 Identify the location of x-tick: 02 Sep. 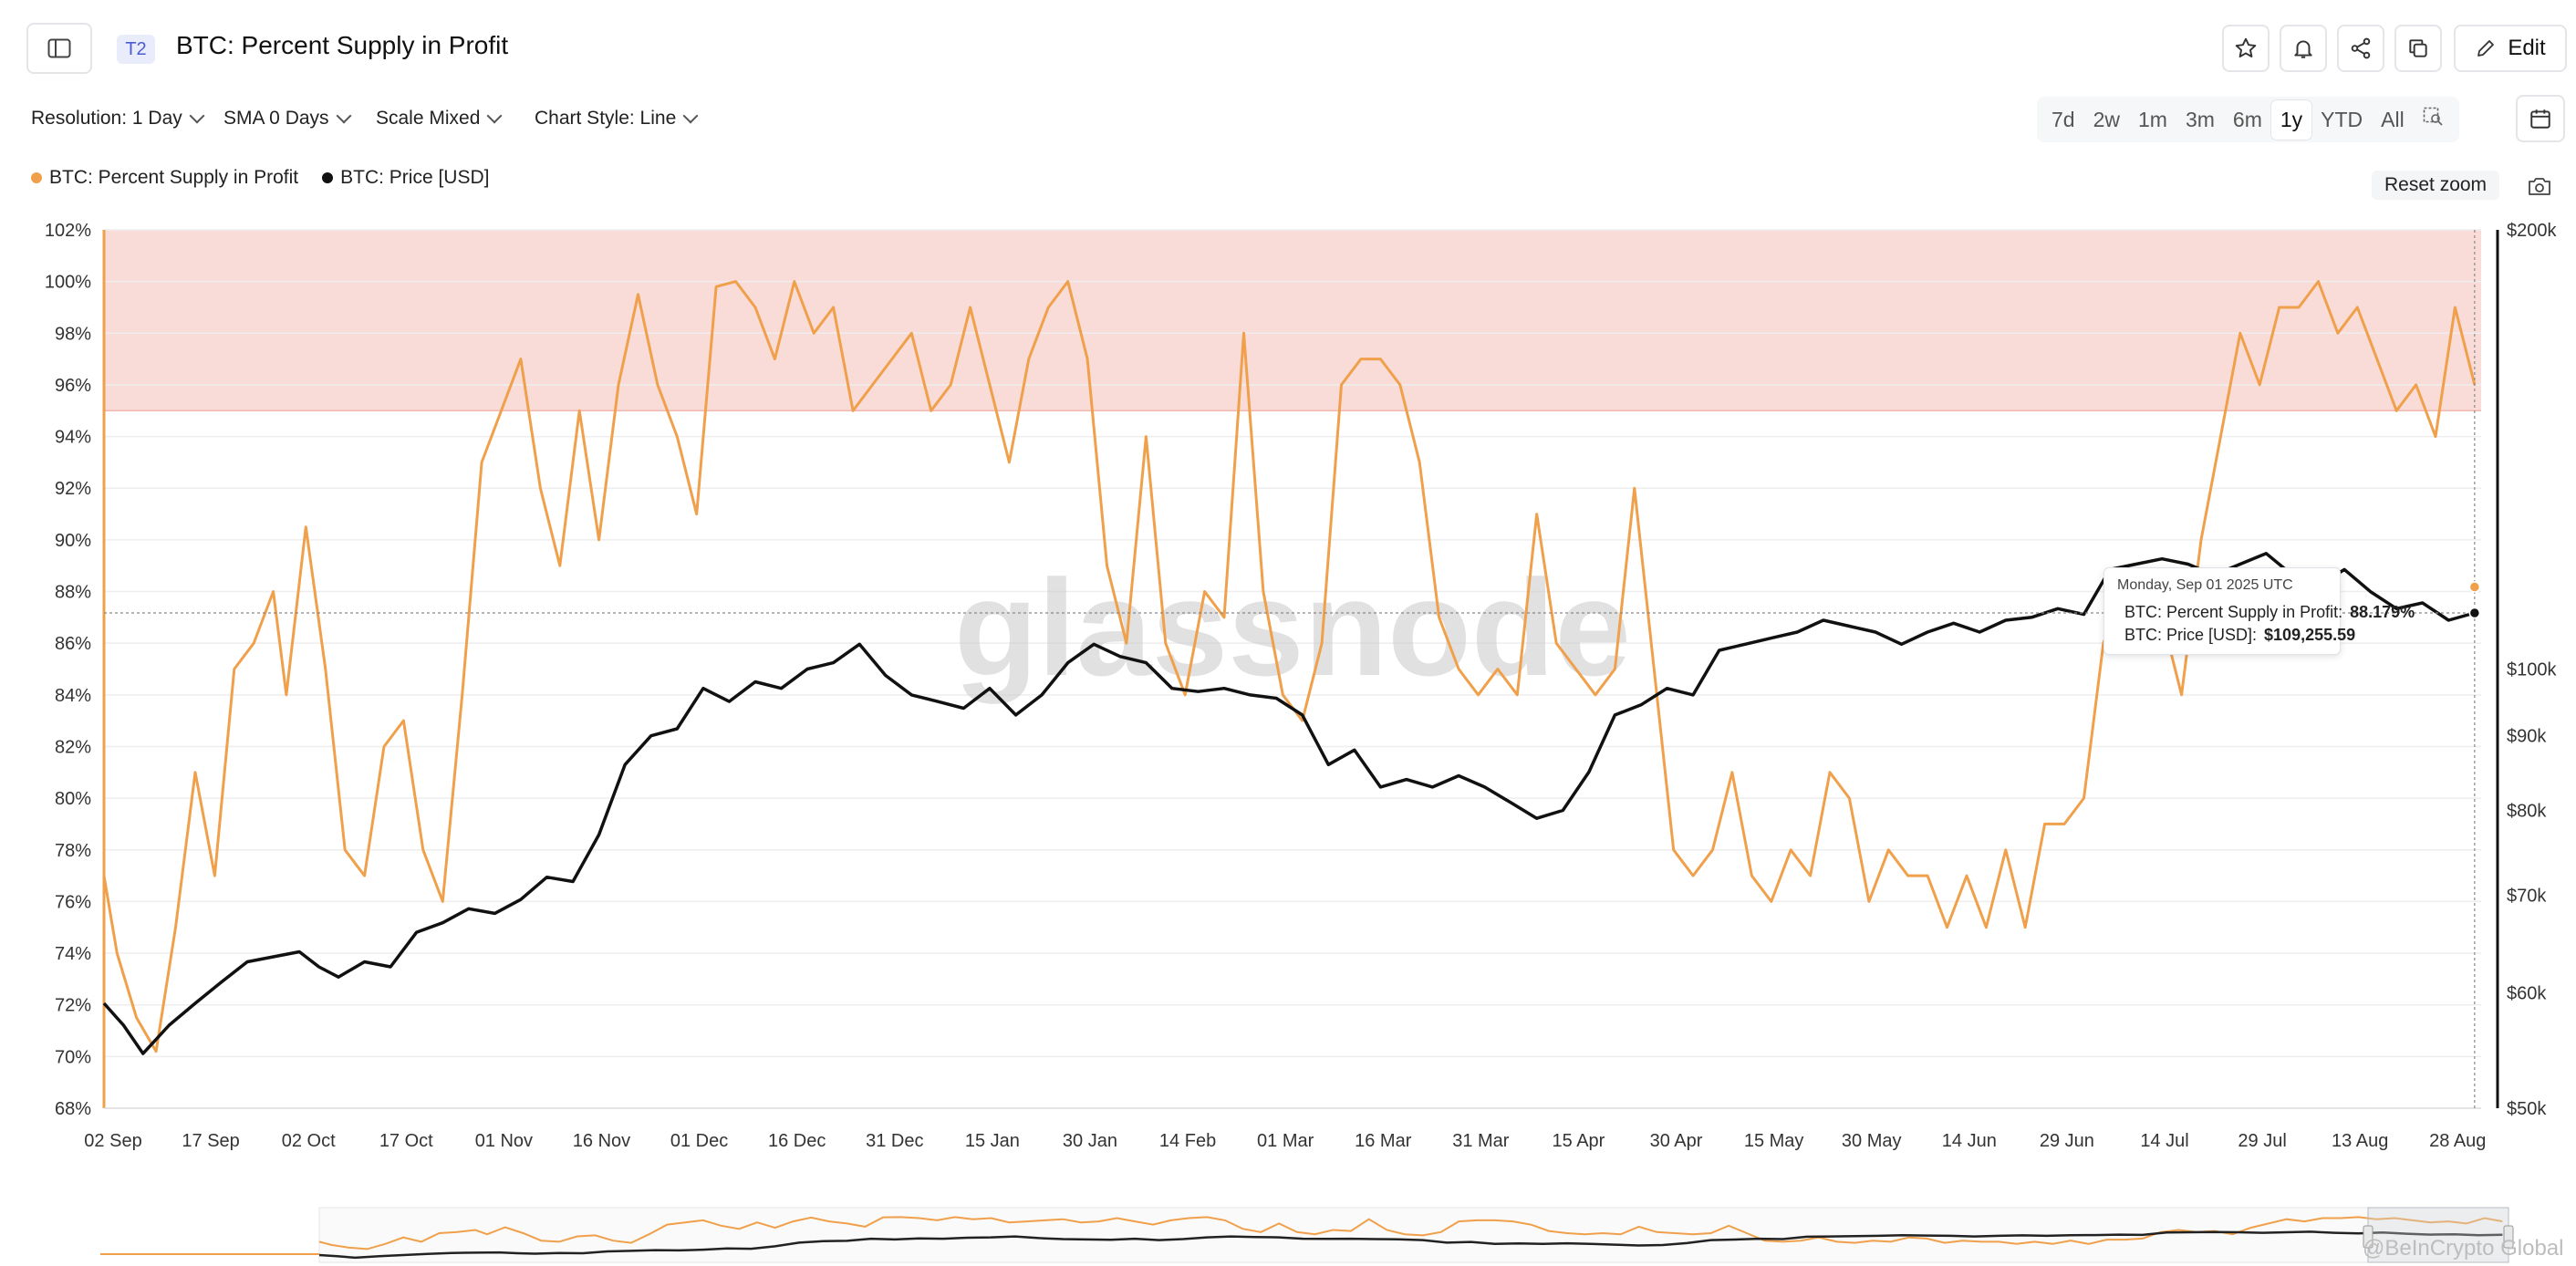
(113, 1141).